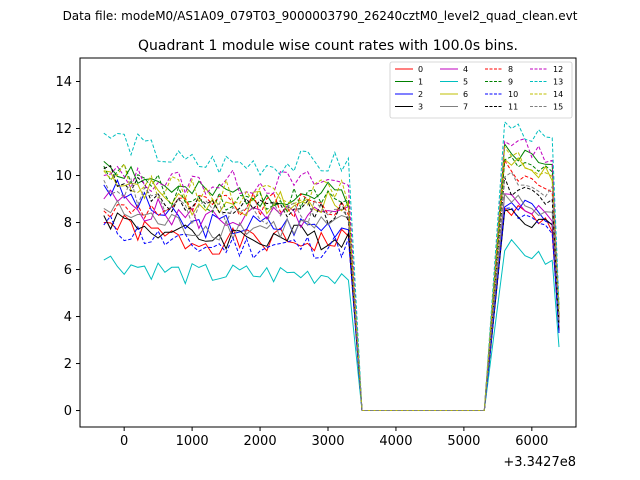 This screenshot has height=480, width=640. Describe the element at coordinates (465, 69) in the screenshot. I see `legend-label-4: 4` at that location.